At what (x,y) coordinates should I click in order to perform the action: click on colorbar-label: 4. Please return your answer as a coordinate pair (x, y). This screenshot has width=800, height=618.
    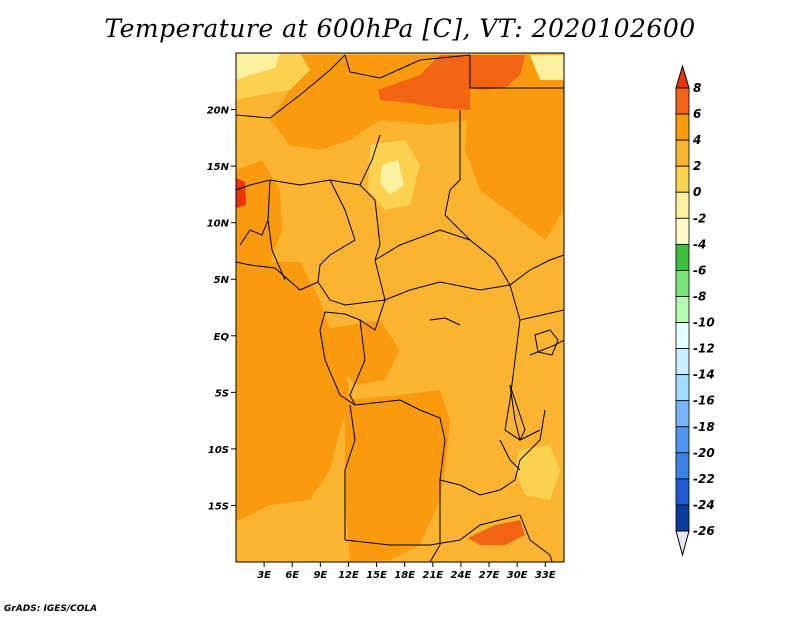
    Looking at the image, I should click on (696, 140).